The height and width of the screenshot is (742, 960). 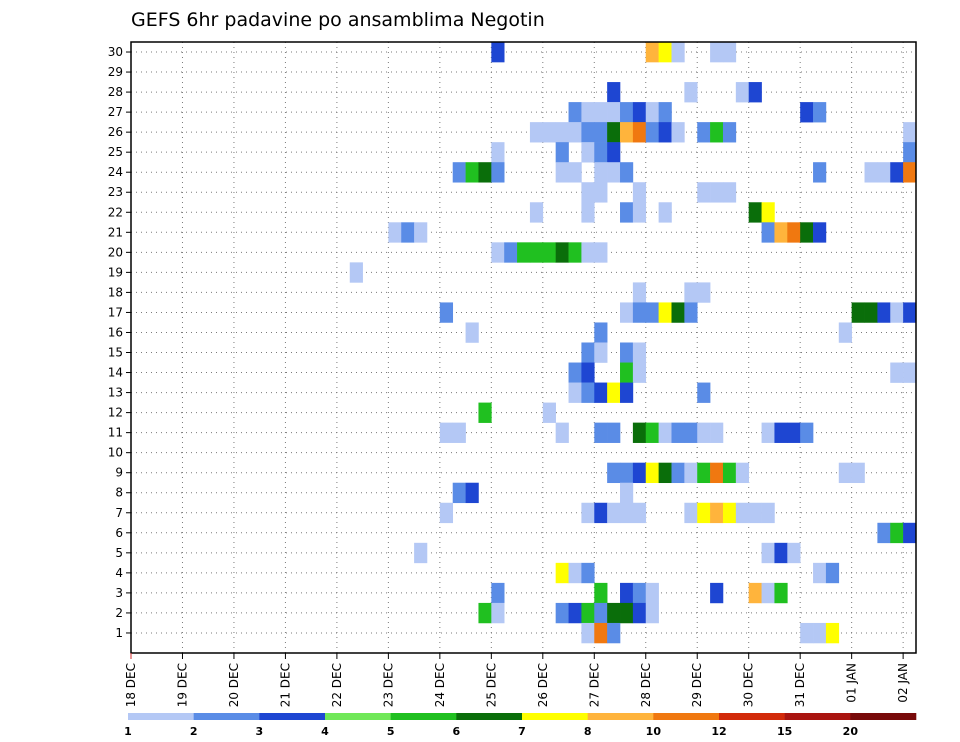 I want to click on x-tick-label: 29 DEC, so click(x=697, y=685).